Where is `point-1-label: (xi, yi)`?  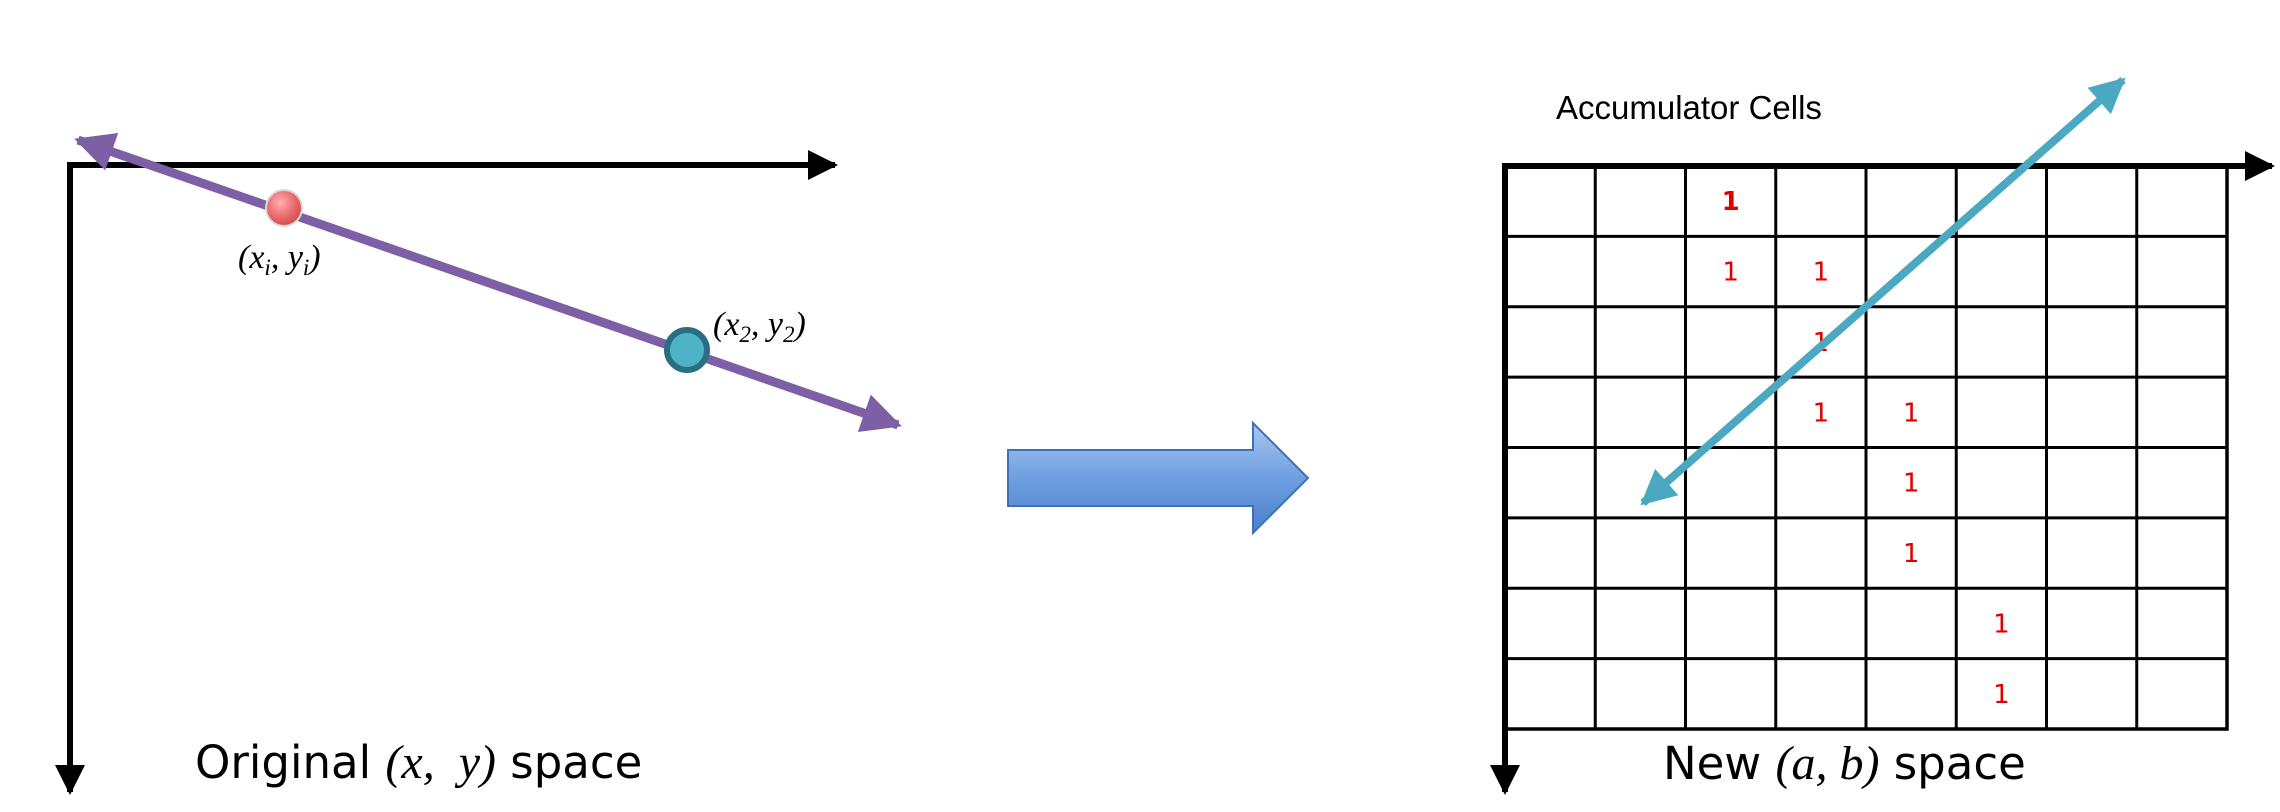 point-1-label: (xi, yi) is located at coordinates (279, 259).